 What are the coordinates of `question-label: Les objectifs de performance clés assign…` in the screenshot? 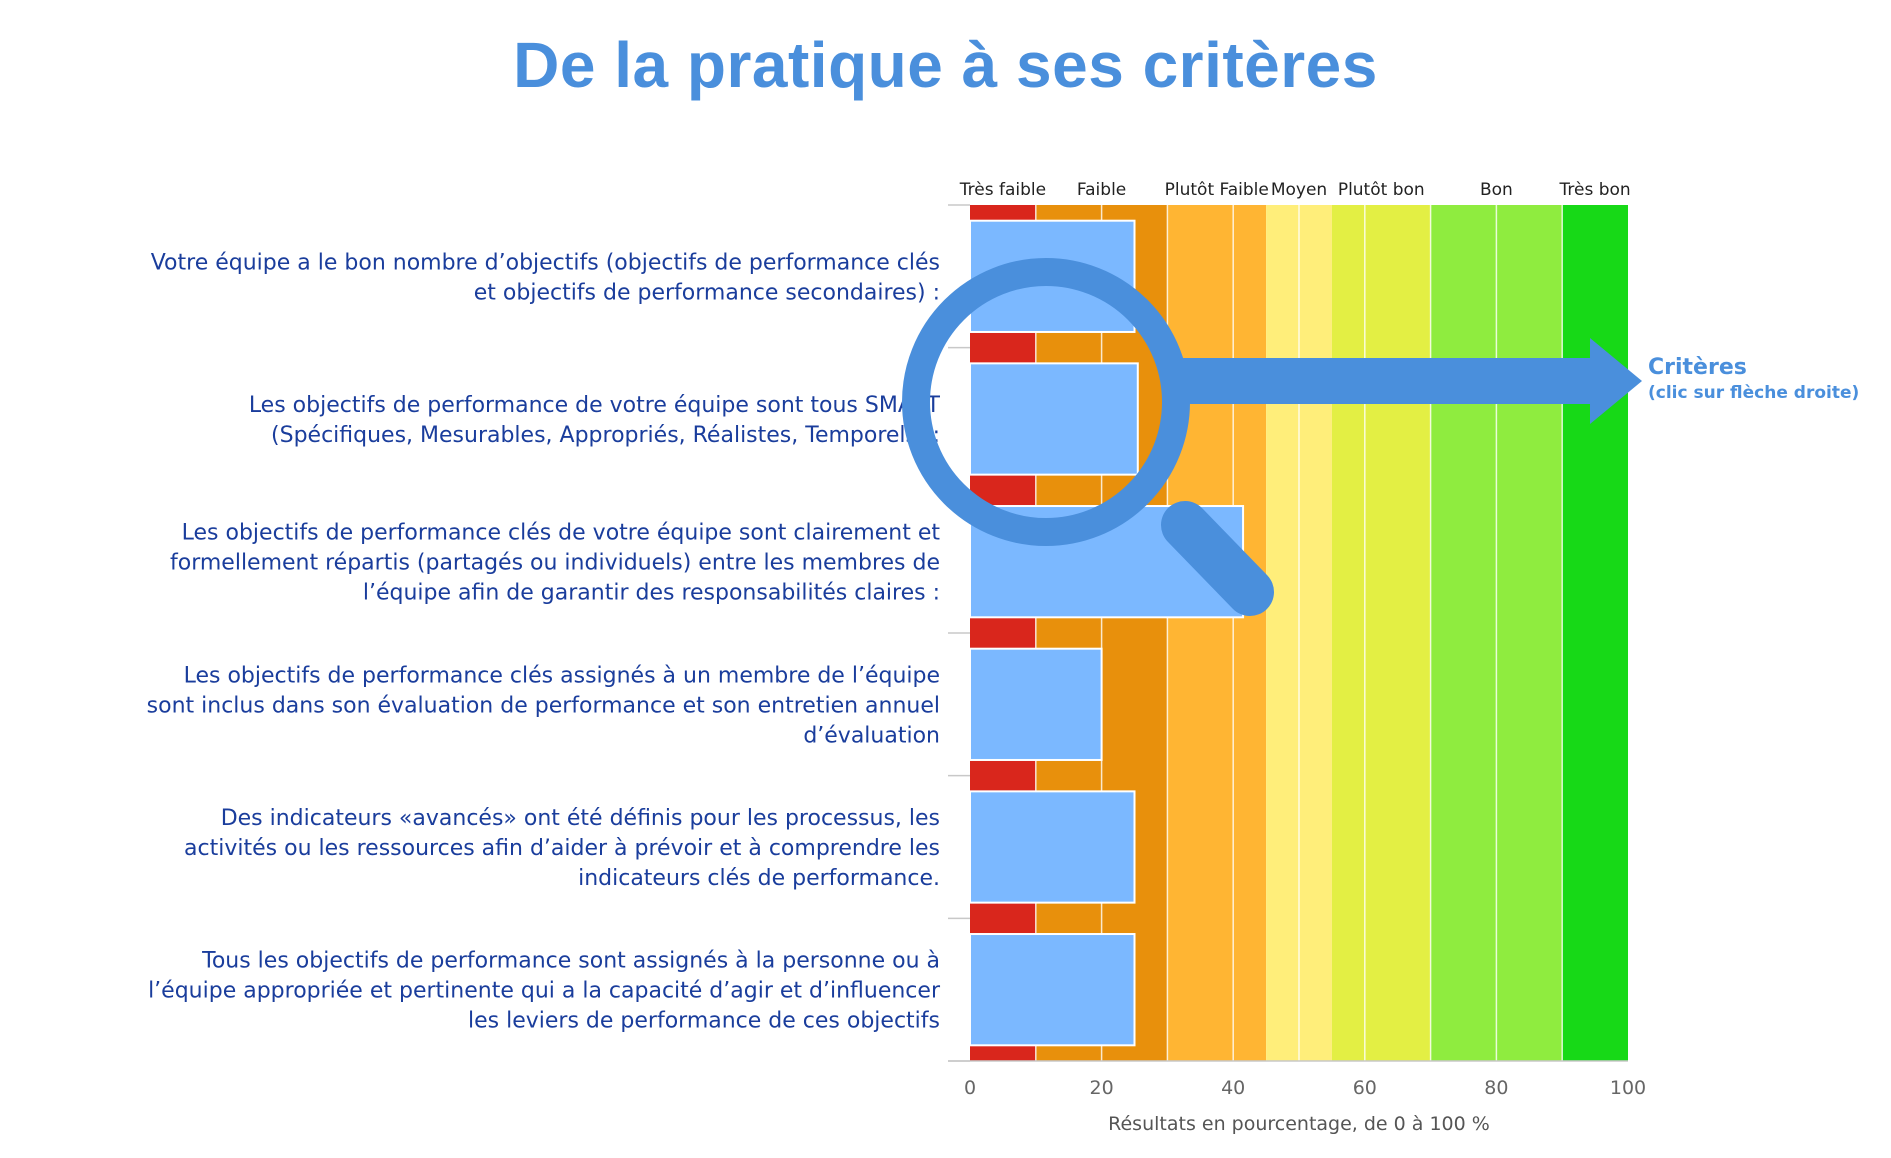 It's located at (543, 705).